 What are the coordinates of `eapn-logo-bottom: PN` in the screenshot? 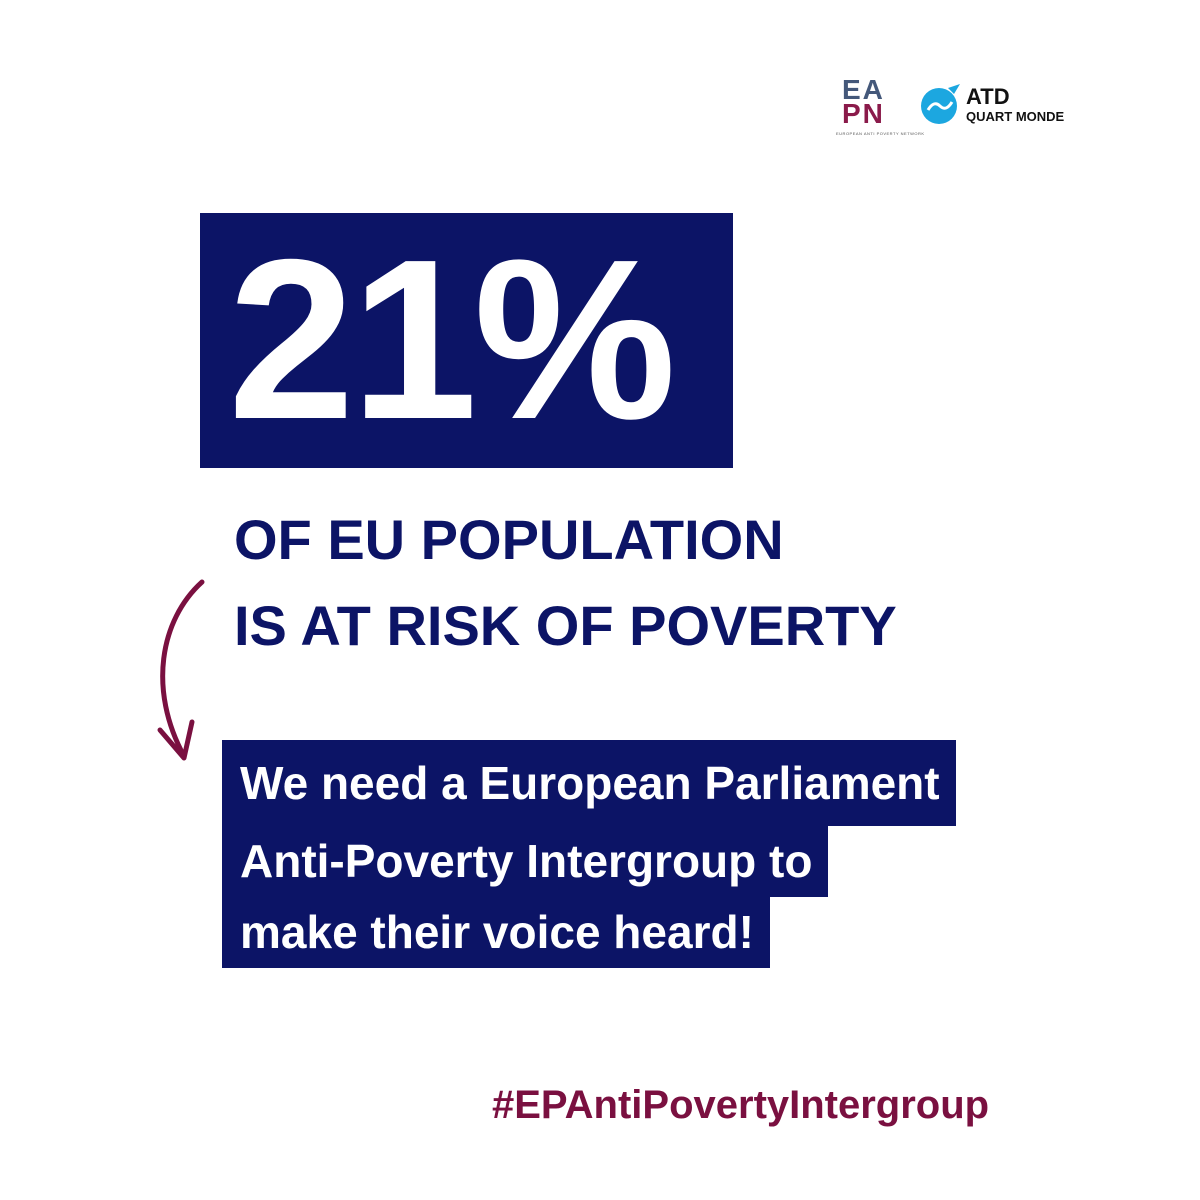 It's located at (863, 113).